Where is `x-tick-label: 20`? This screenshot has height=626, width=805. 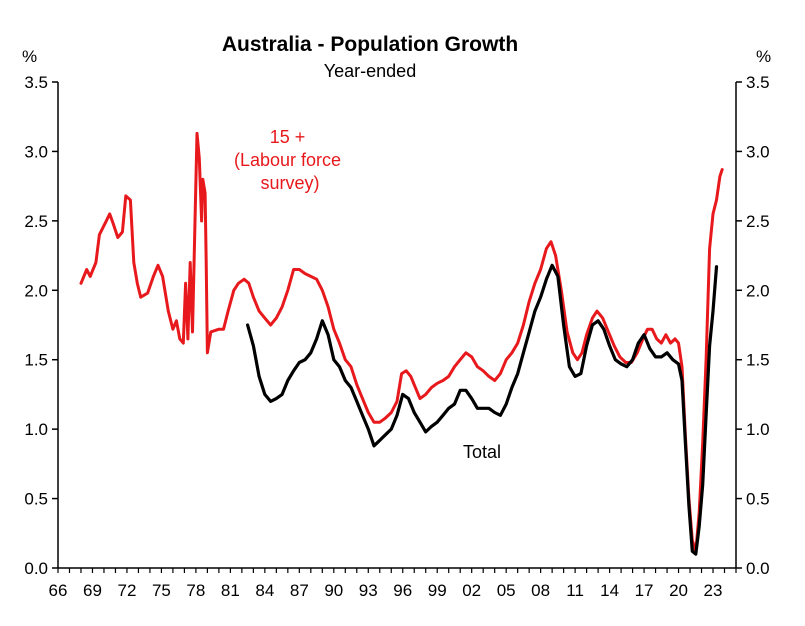 x-tick-label: 20 is located at coordinates (678, 590).